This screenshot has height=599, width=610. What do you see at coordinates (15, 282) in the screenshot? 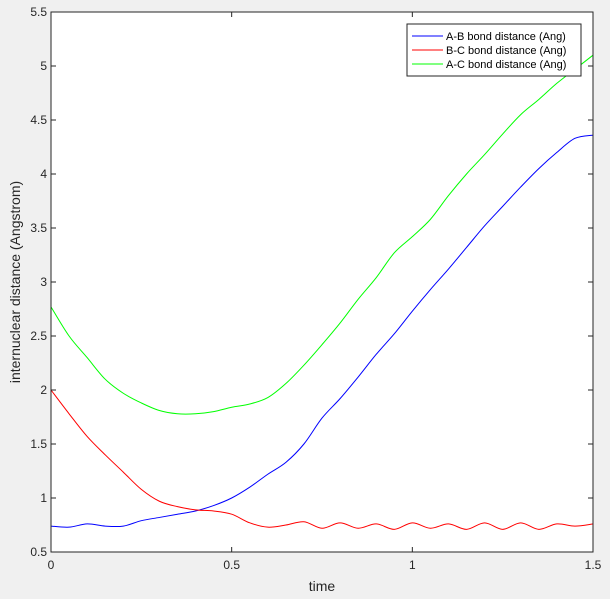
I see `y-axis-label: internuclear distance (Angstrom)` at bounding box center [15, 282].